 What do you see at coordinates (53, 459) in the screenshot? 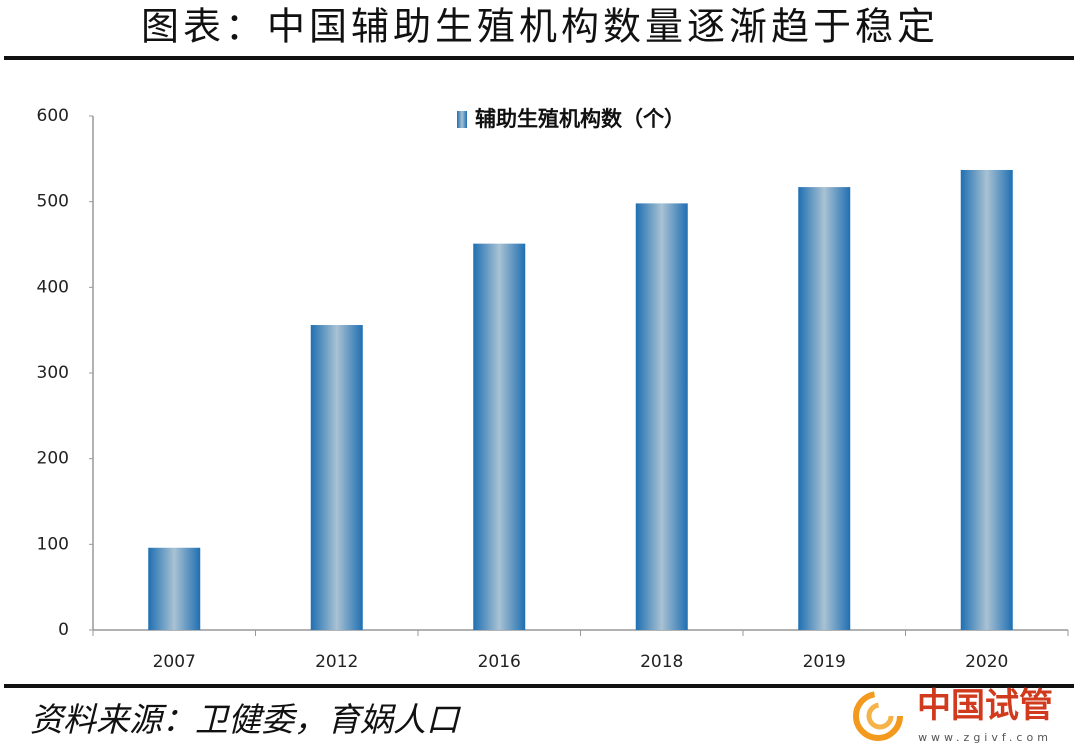
I see `y-tick-label: 200` at bounding box center [53, 459].